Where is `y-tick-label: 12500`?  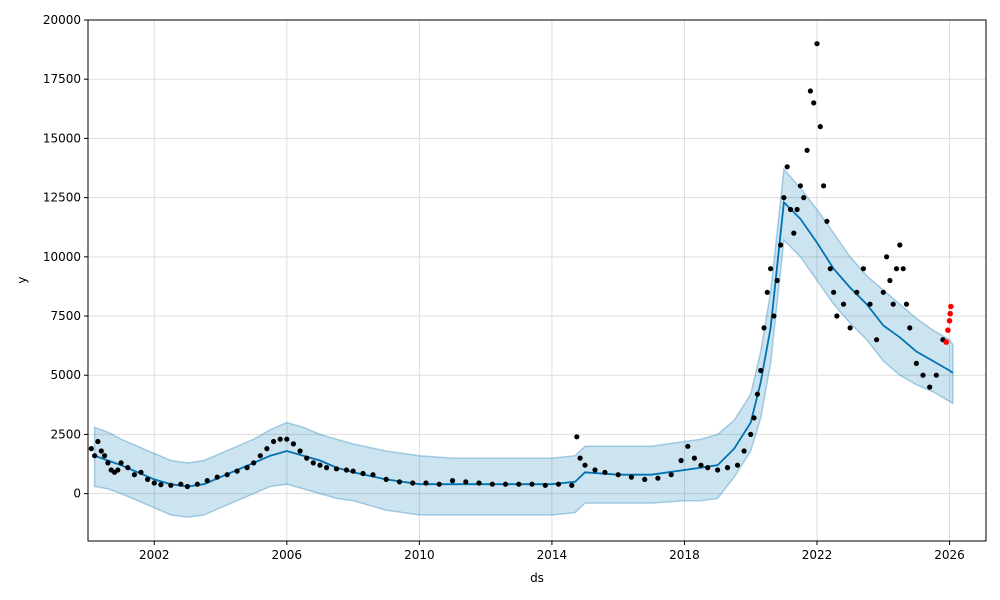 y-tick-label: 12500 is located at coordinates (62, 198).